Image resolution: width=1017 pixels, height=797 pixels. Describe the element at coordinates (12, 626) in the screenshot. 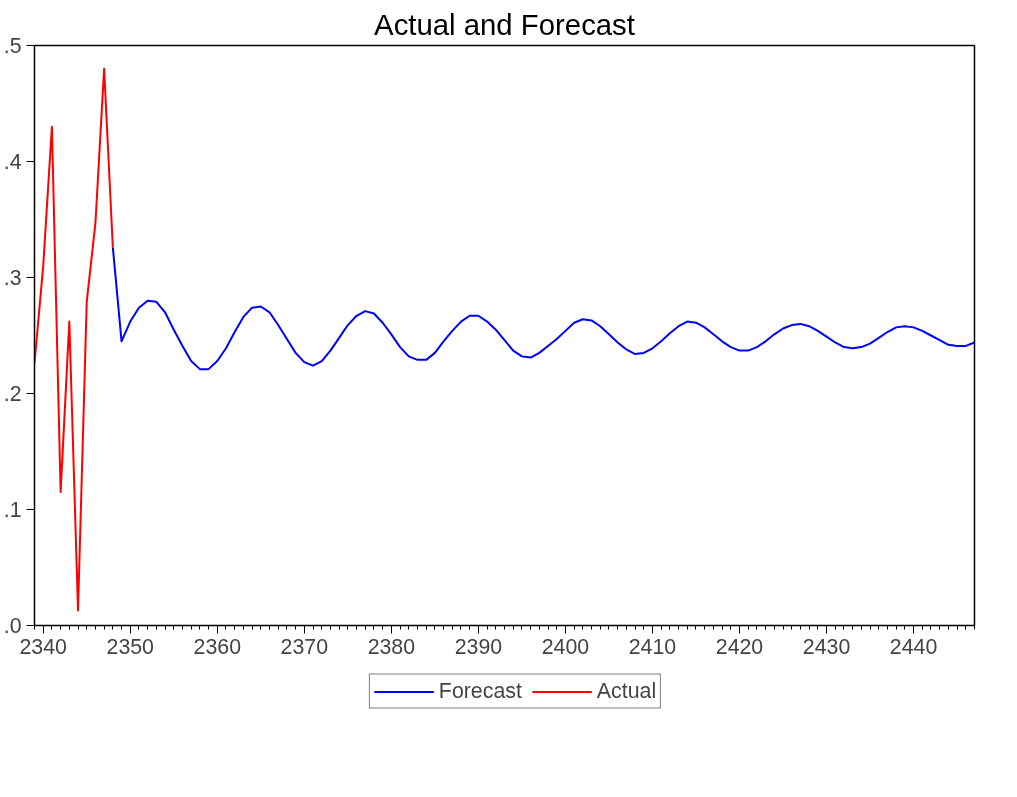

I see `y-tick-label: .0` at that location.